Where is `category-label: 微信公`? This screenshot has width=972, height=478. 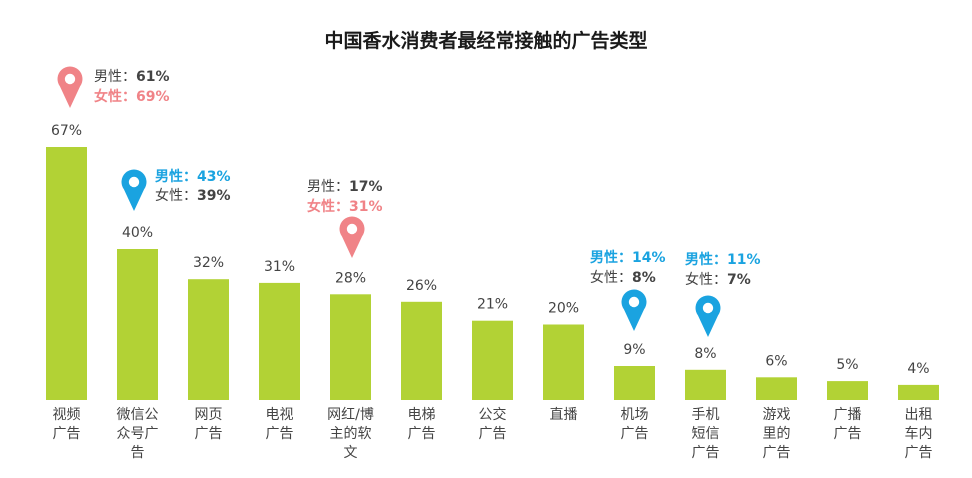
category-label: 微信公 is located at coordinates (138, 415).